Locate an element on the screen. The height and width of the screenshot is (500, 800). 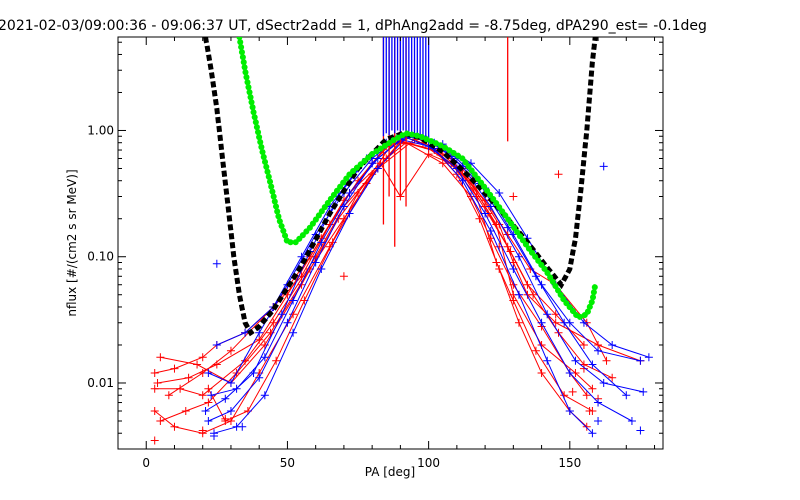
x-tick-label: 0 is located at coordinates (146, 463).